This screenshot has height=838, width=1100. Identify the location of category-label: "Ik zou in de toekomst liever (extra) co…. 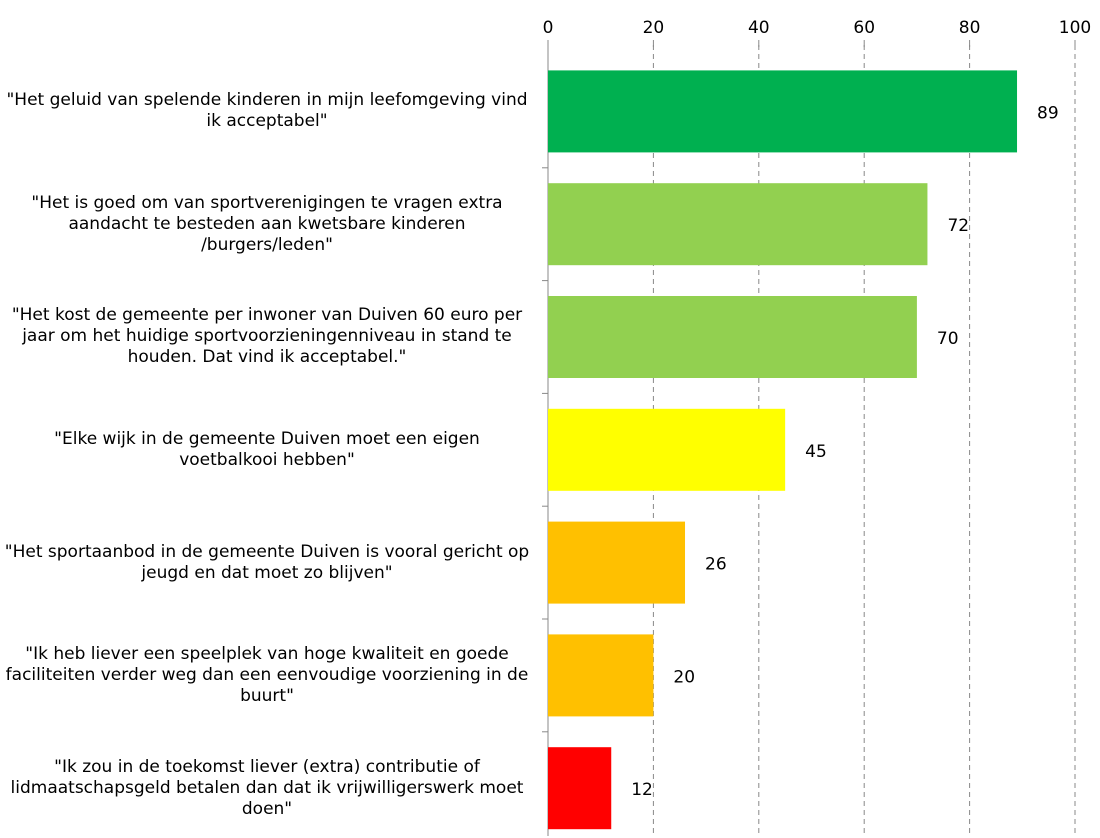
(267, 787).